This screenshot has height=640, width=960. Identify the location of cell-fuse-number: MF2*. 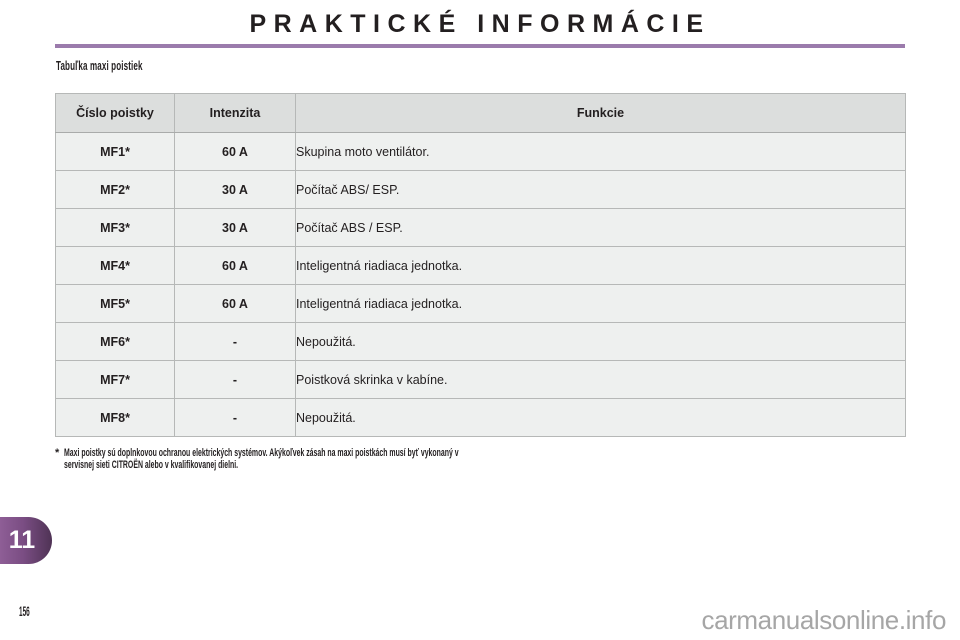
(115, 189).